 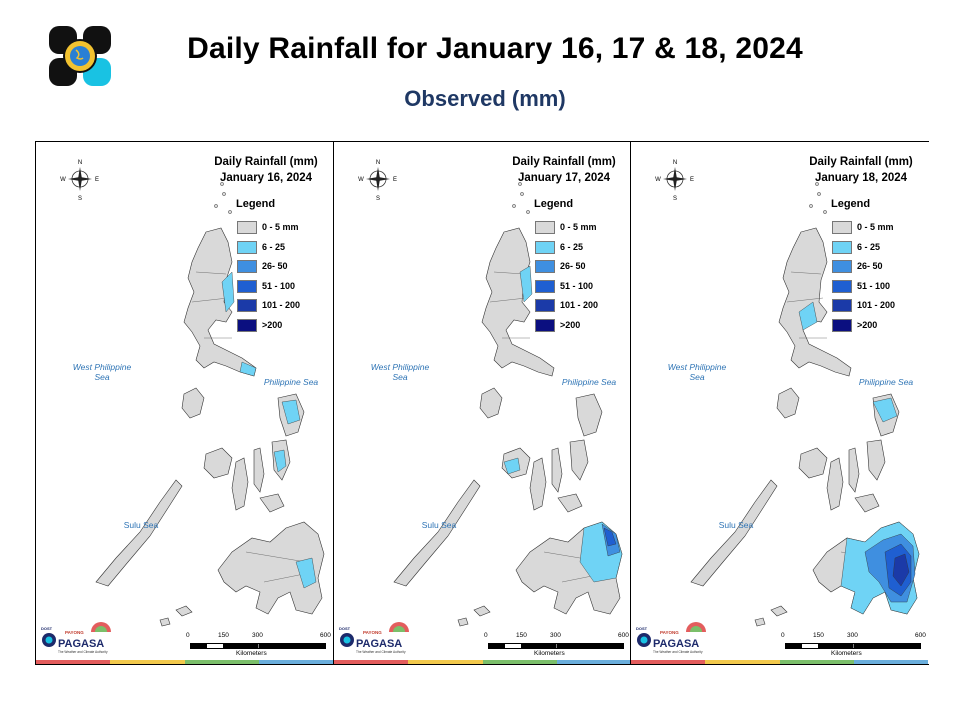 I want to click on compass-e: E, so click(x=395, y=180).